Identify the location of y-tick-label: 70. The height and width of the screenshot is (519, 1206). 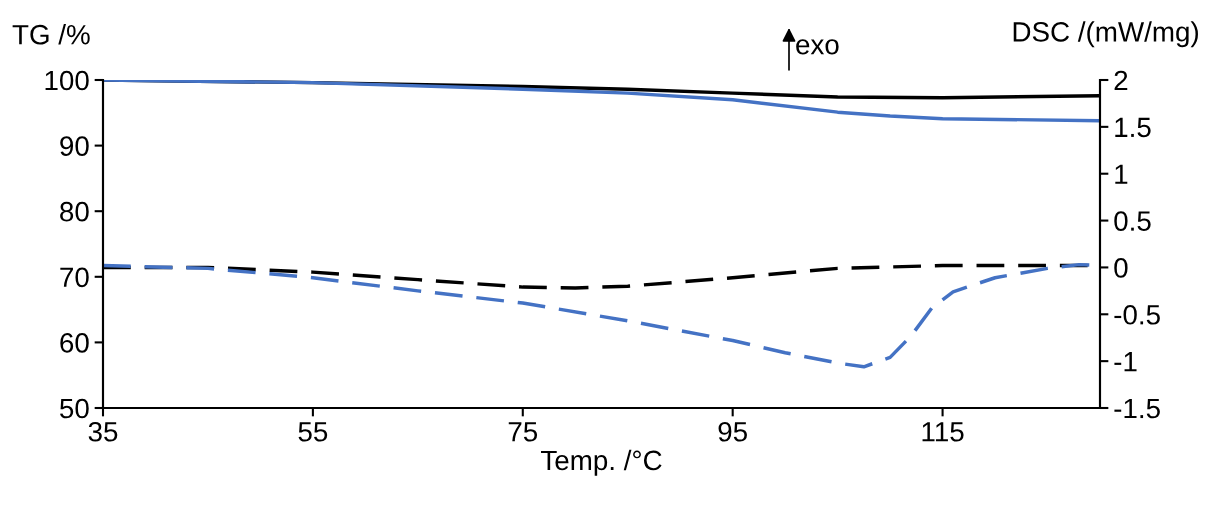
(74, 277).